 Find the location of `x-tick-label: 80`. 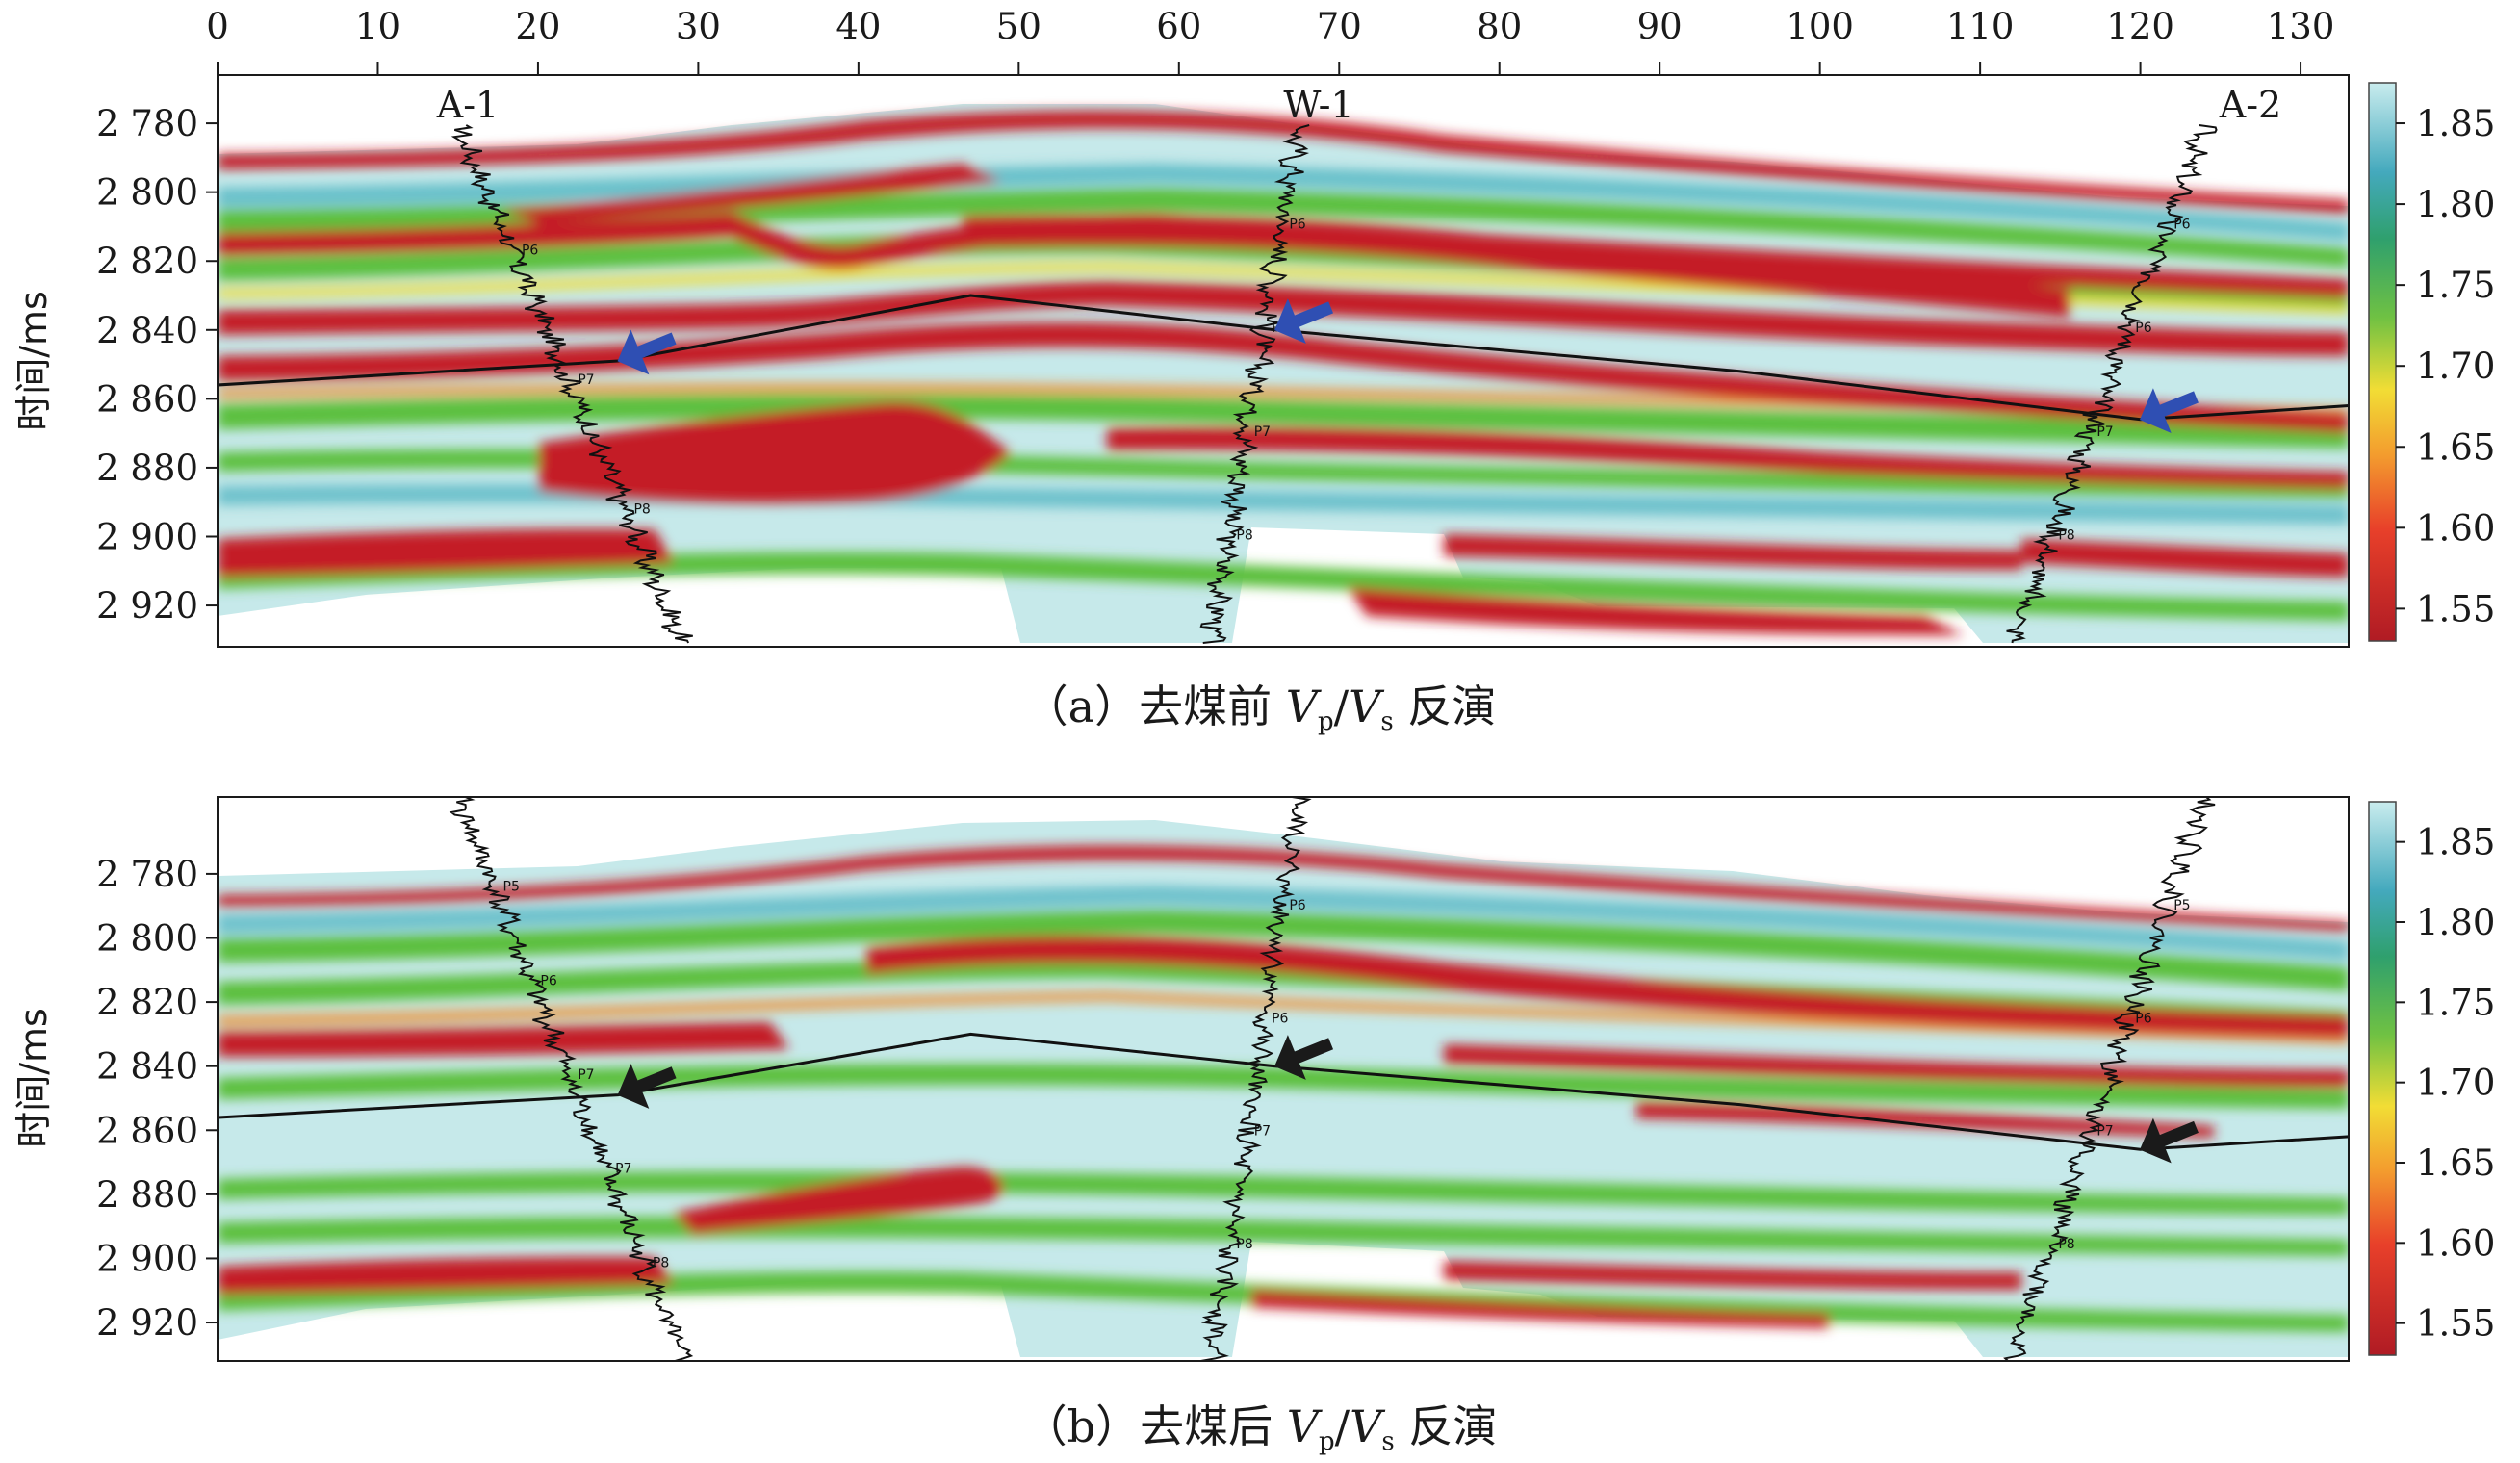

x-tick-label: 80 is located at coordinates (1500, 26).